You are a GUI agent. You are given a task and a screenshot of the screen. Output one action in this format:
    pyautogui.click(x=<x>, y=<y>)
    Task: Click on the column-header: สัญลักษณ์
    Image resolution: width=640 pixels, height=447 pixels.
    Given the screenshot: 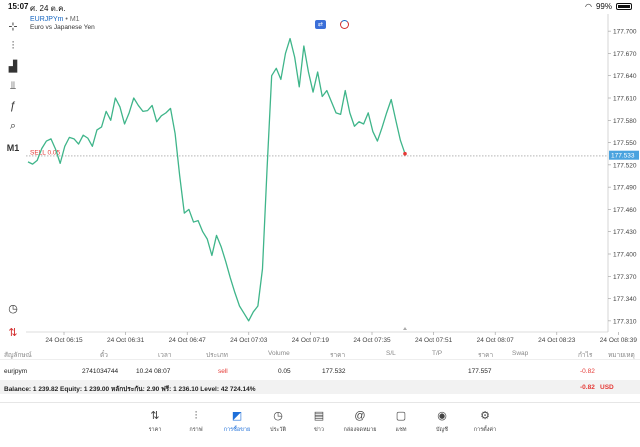 What is the action you would take?
    pyautogui.click(x=18, y=355)
    